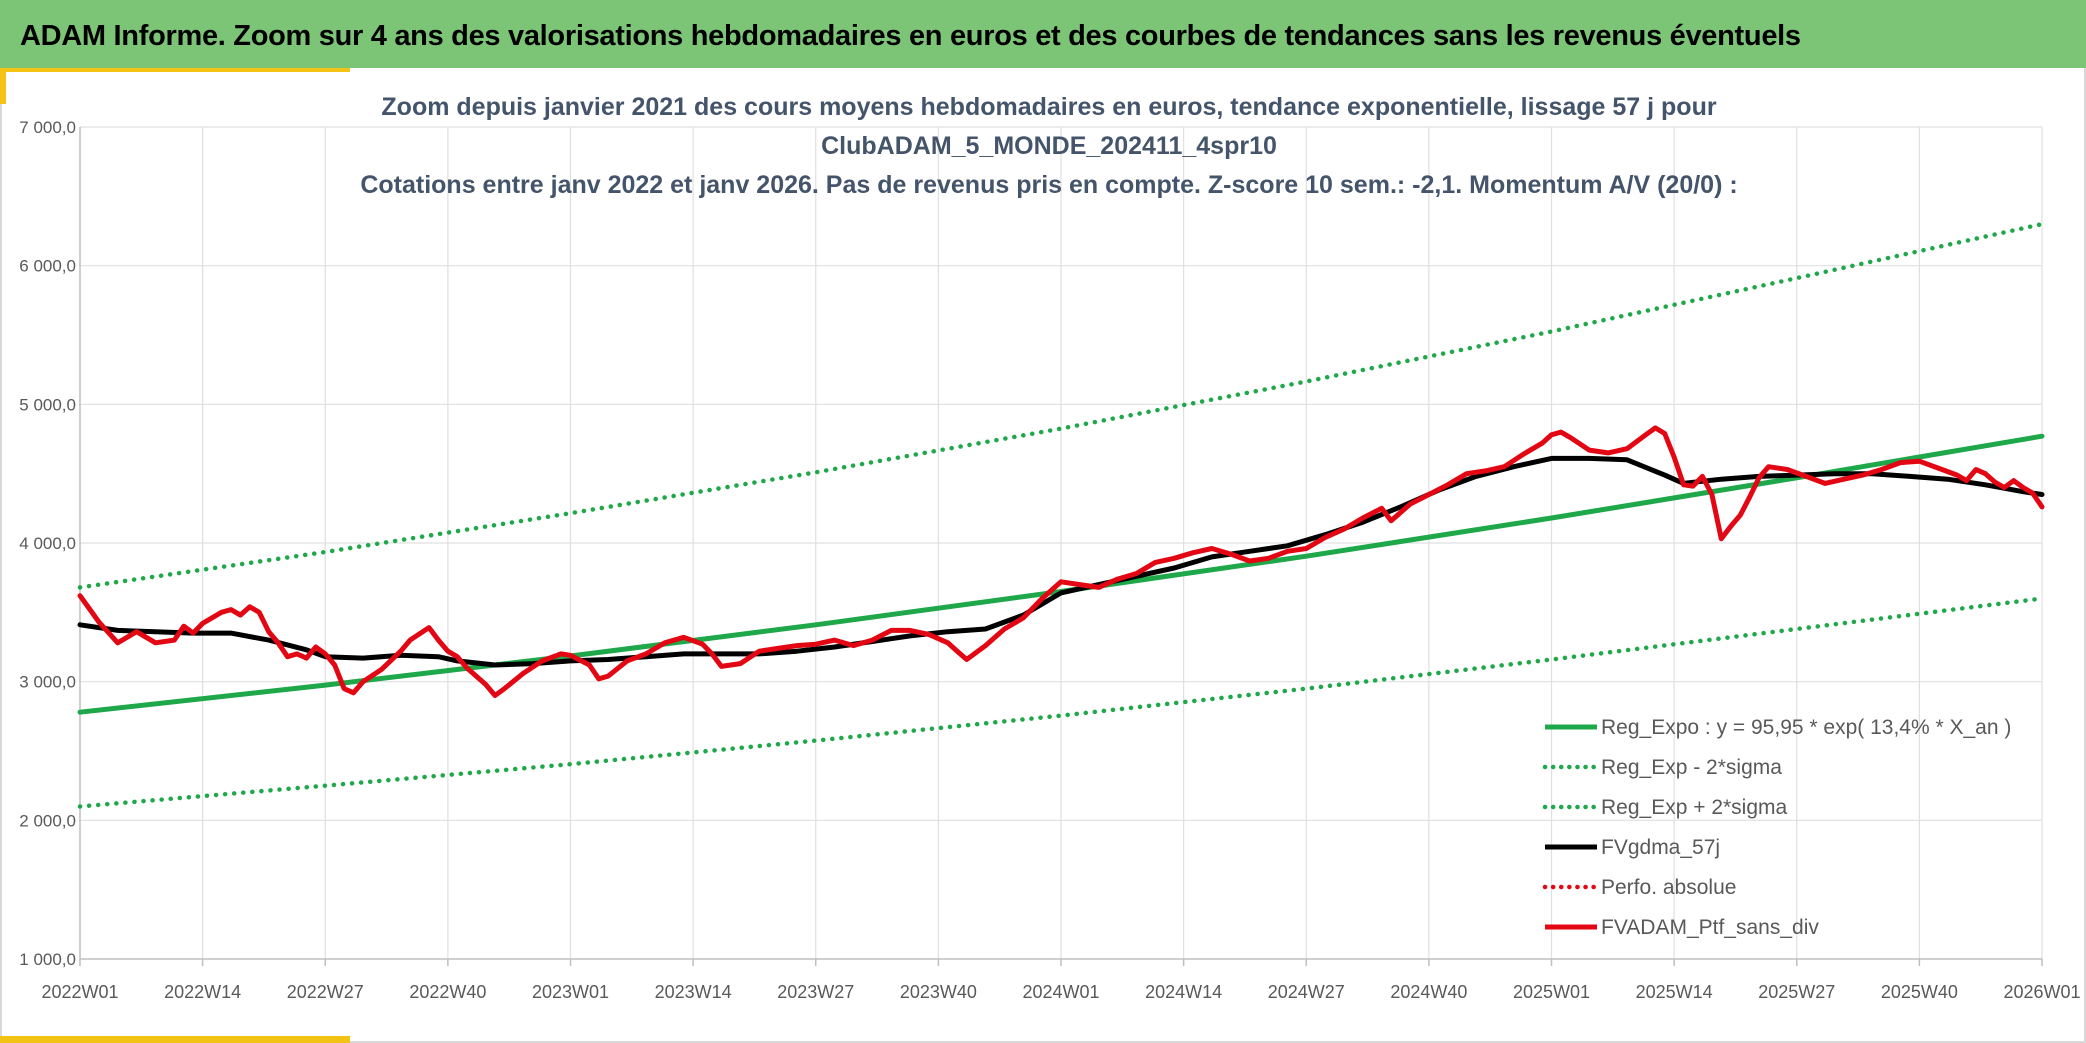 This screenshot has width=2086, height=1043. What do you see at coordinates (47, 682) in the screenshot?
I see `y-tick-label: 3 000,0` at bounding box center [47, 682].